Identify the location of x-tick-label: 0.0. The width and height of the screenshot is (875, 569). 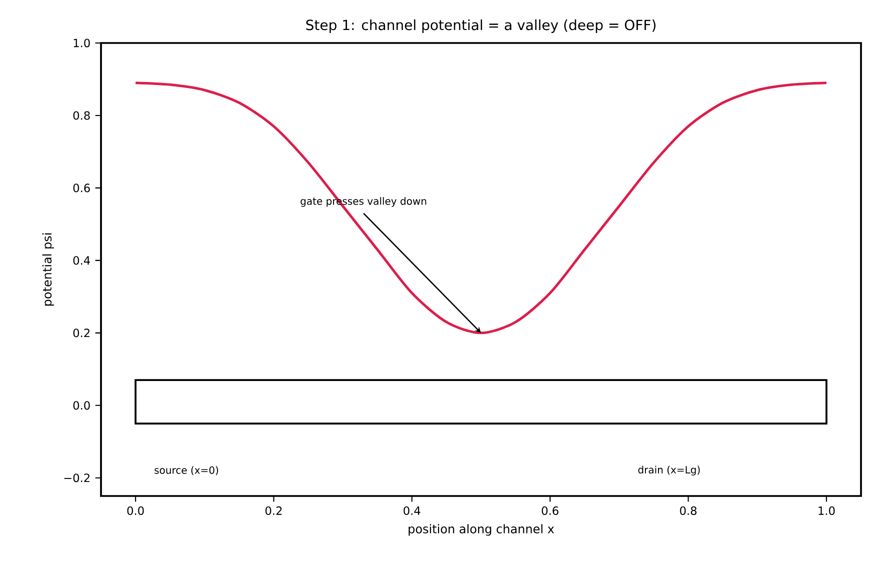
(135, 510).